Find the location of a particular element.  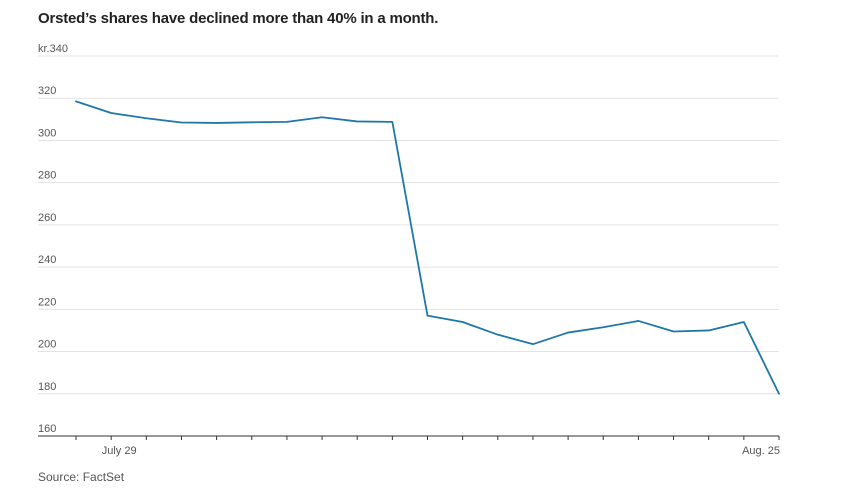

y-tick-label: 200 is located at coordinates (47, 345).